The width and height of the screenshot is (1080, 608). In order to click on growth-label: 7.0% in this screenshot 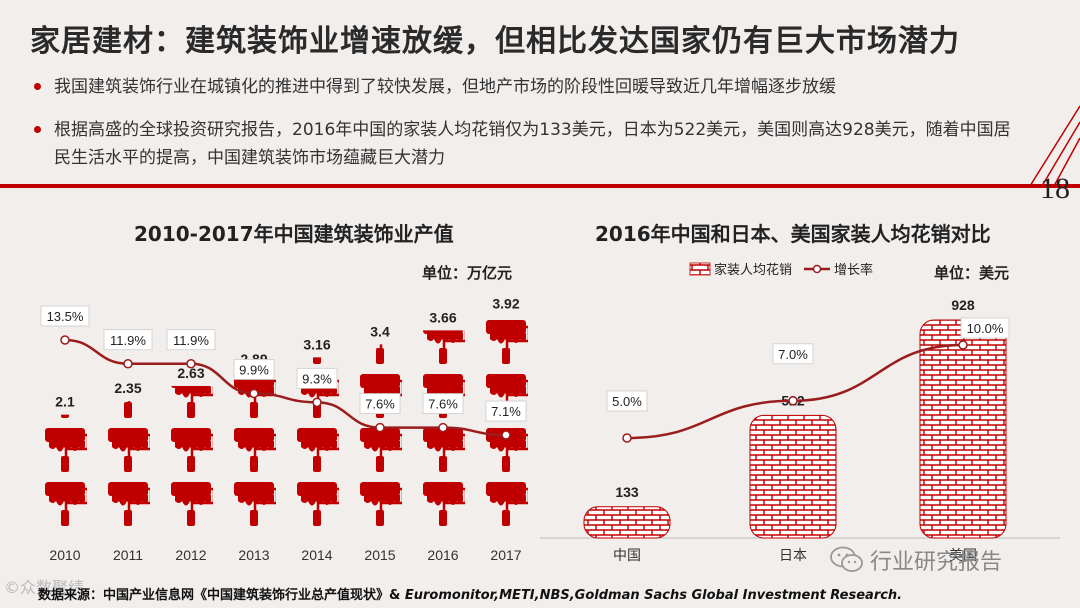, I will do `click(793, 354)`.